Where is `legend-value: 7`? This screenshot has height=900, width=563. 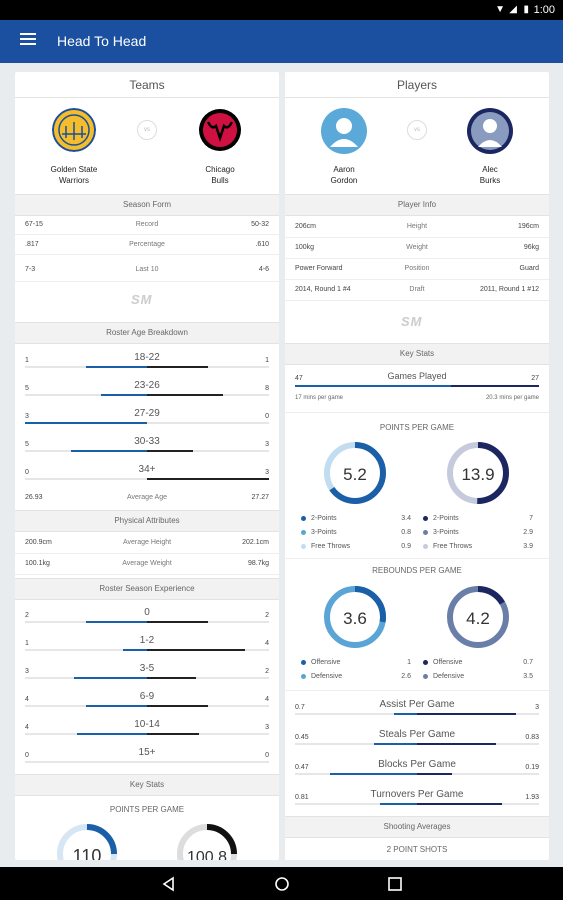
legend-value: 7 is located at coordinates (531, 518).